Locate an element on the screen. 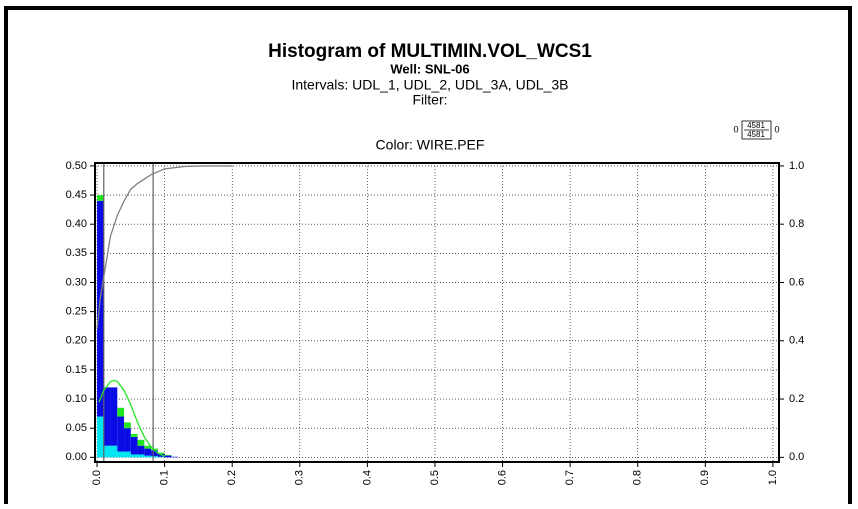  x-tick-label: 0.2 is located at coordinates (232, 477).